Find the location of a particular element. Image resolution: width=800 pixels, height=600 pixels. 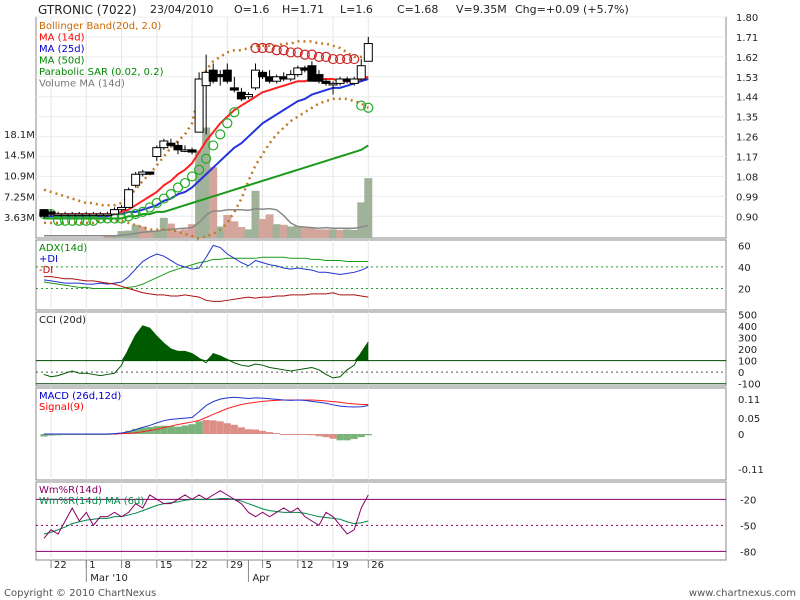

price-axis-label: 0.99 is located at coordinates (747, 197).